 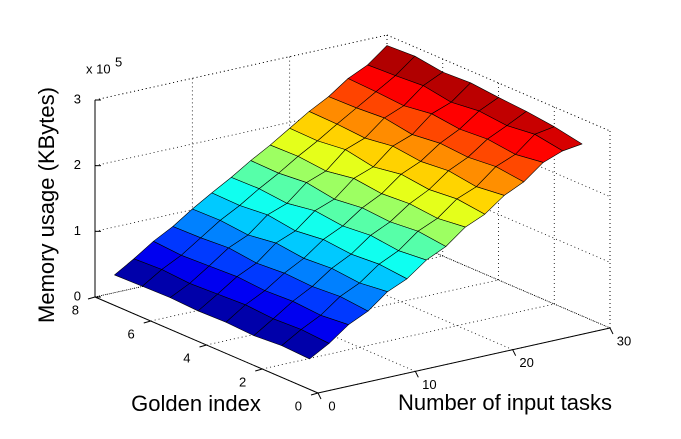 I want to click on y-tick-label: 4, so click(x=186, y=357).